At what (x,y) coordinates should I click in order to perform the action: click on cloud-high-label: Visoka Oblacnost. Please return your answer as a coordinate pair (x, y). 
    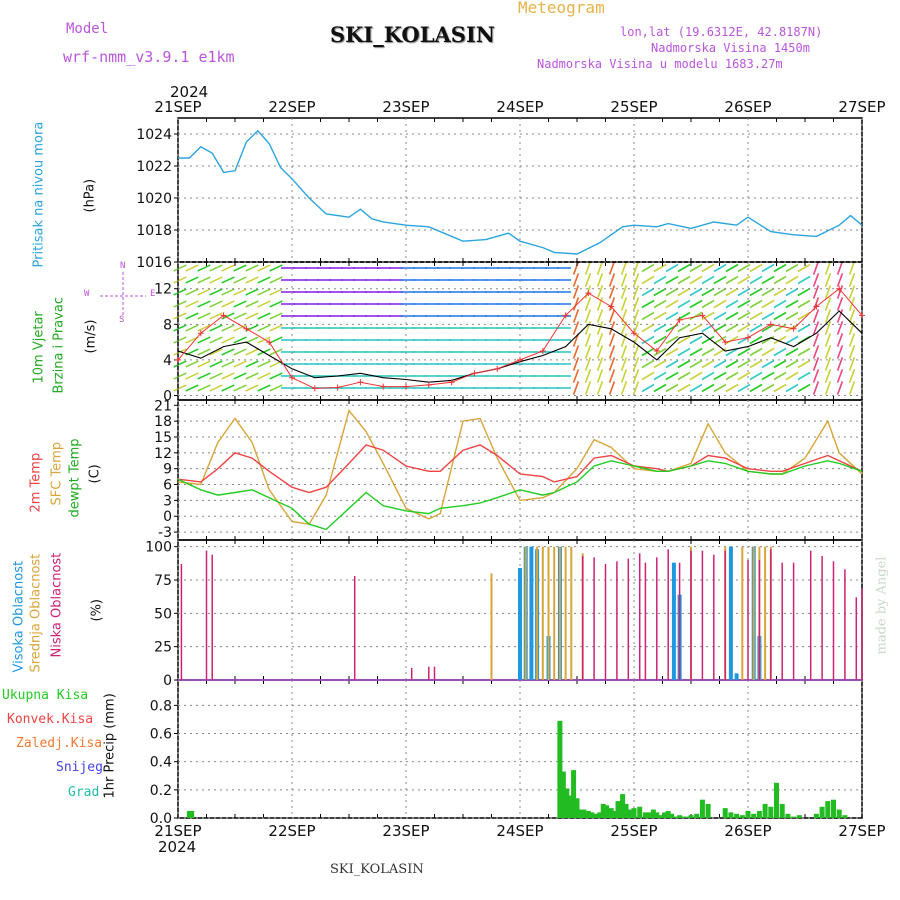
    Looking at the image, I should click on (19, 616).